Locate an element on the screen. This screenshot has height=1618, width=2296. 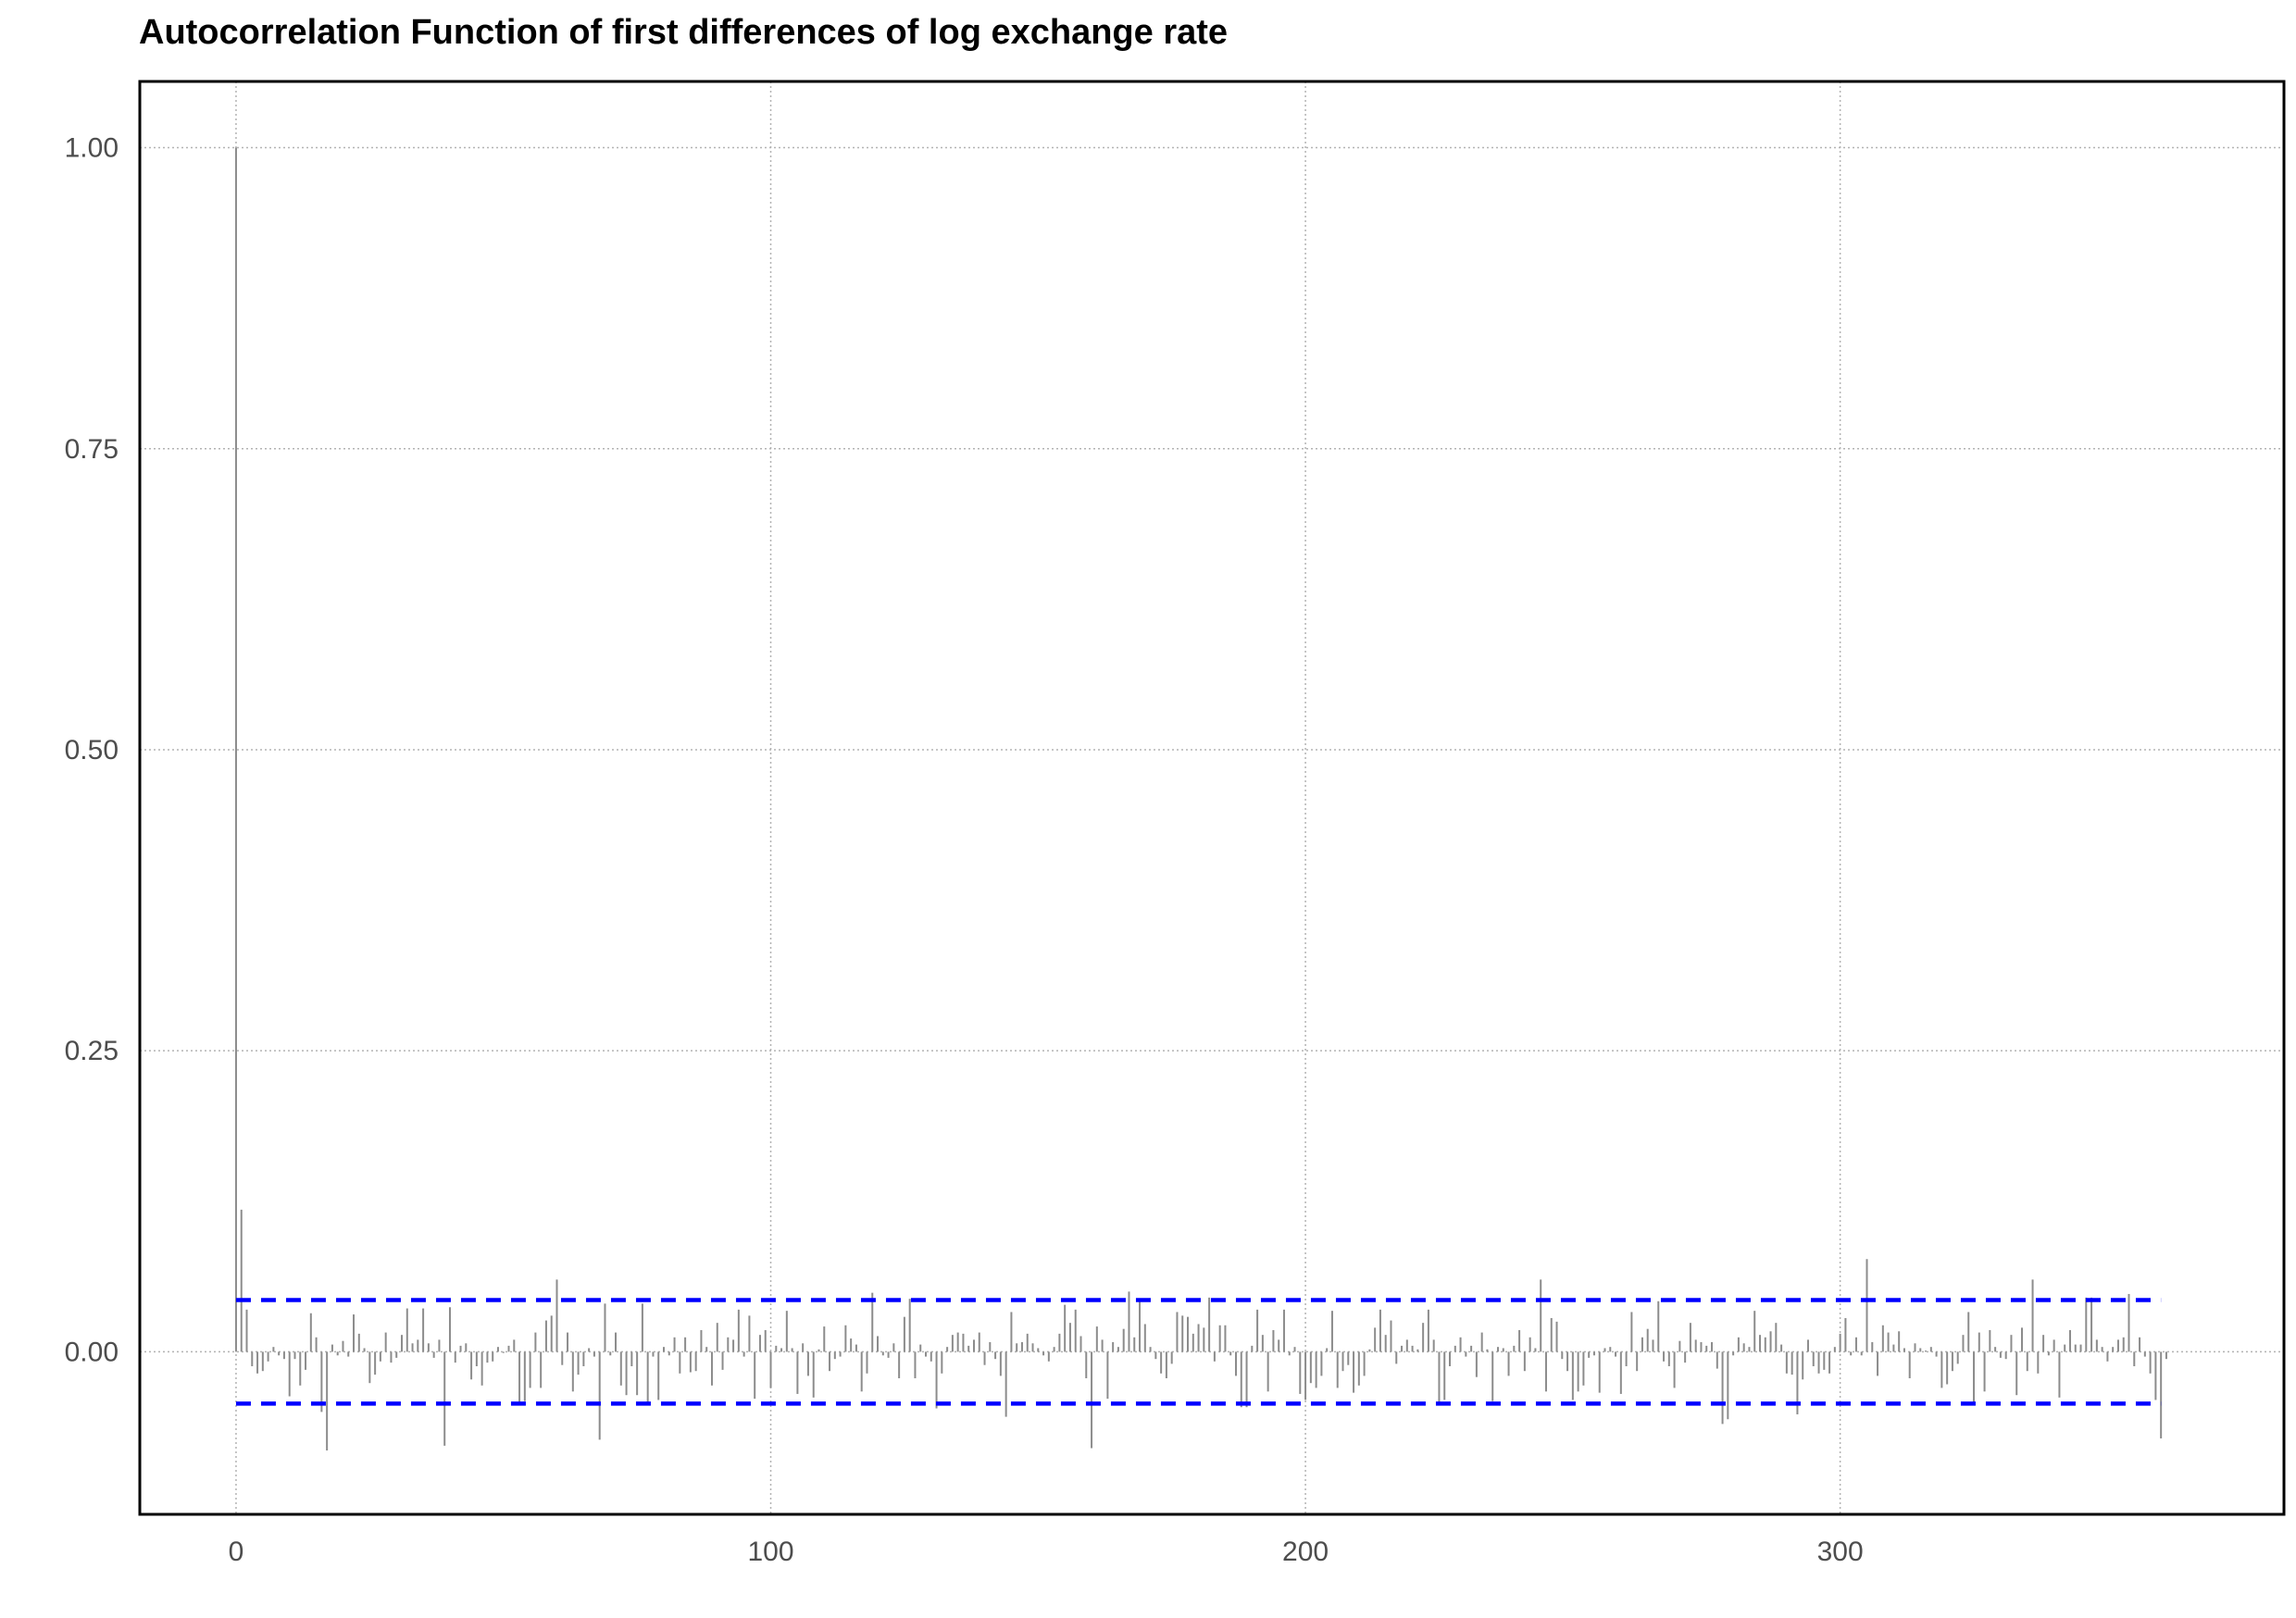
confidence-bands is located at coordinates (1198, 1352).